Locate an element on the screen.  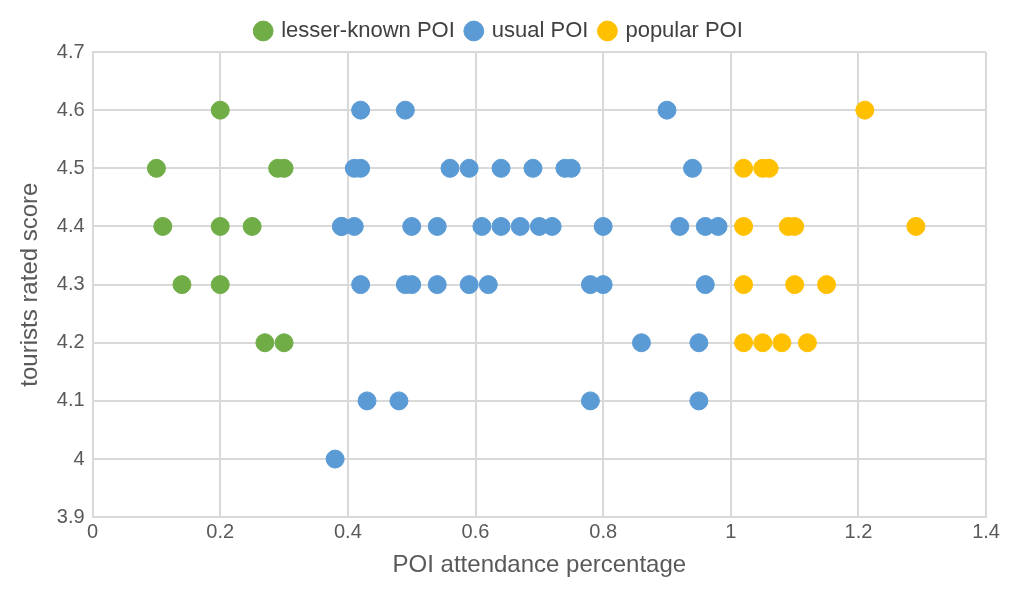
x-tick-label: 0.4 is located at coordinates (347, 530).